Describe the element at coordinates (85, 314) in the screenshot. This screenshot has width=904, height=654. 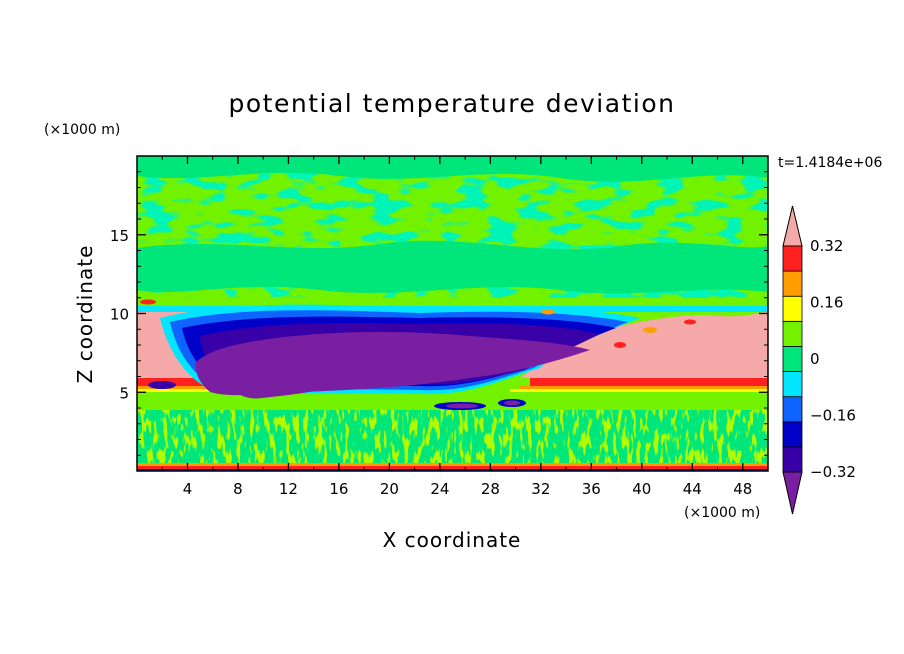
I see `y-axis-label: Z coordinate` at that location.